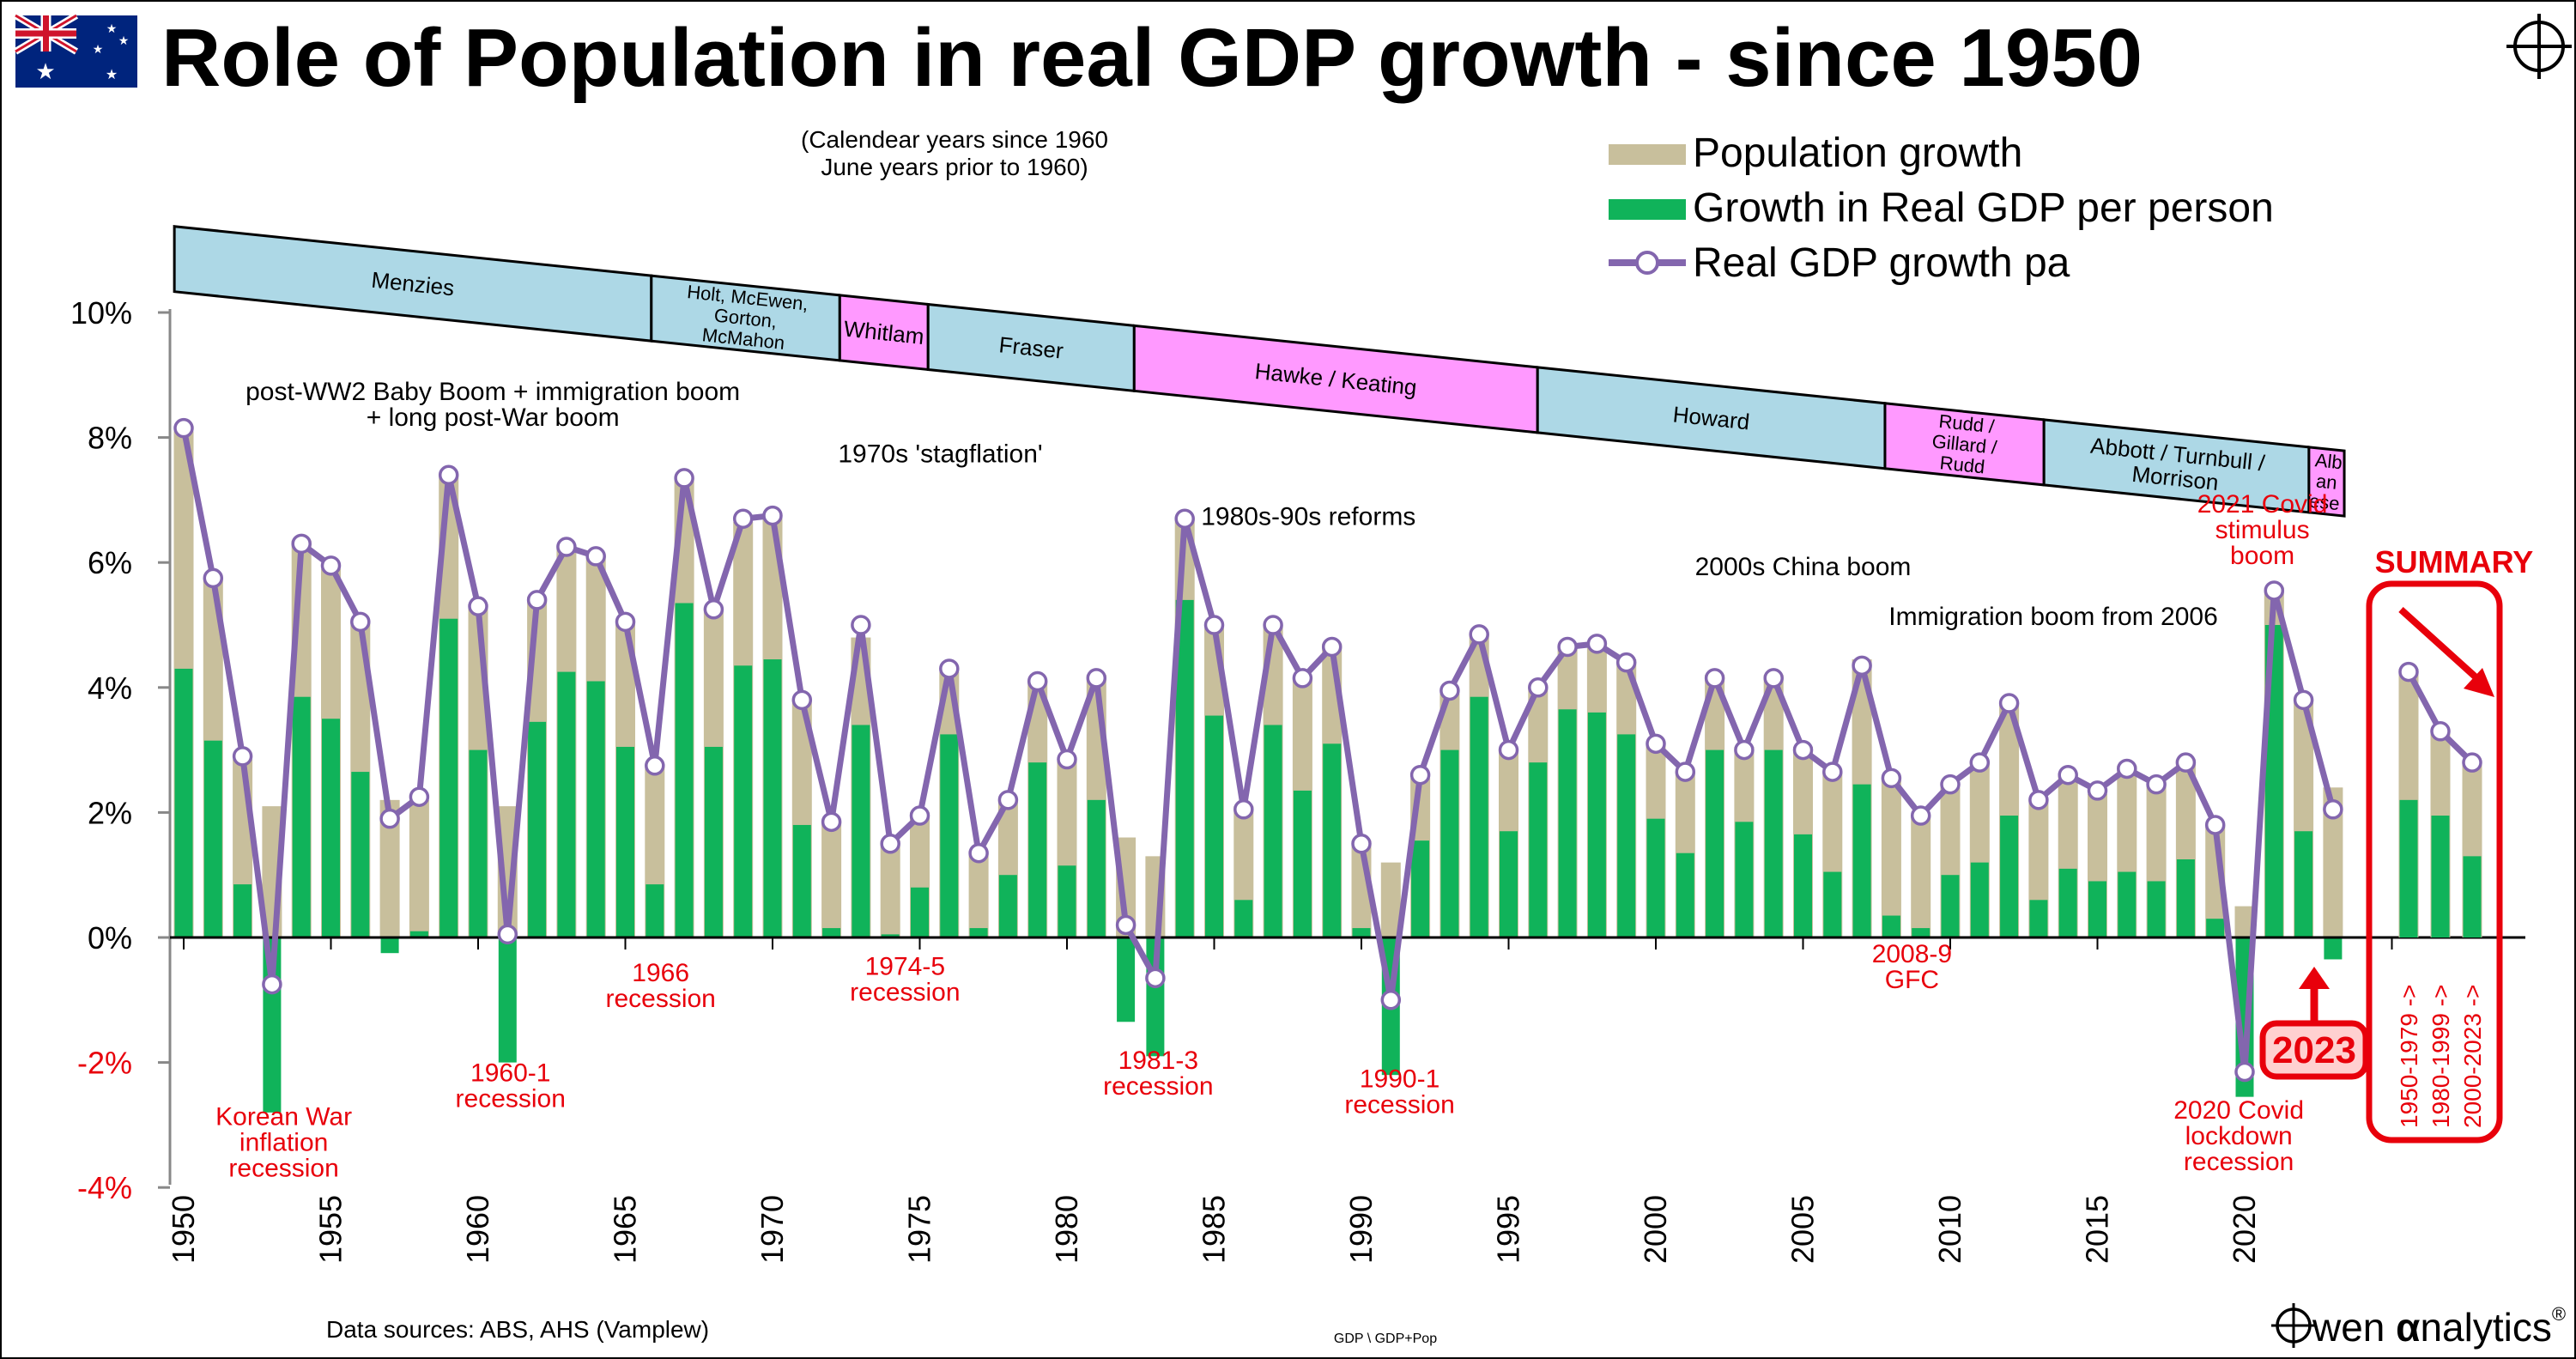 The height and width of the screenshot is (1359, 2576). I want to click on real-gdp-point-2020, so click(2244, 1072).